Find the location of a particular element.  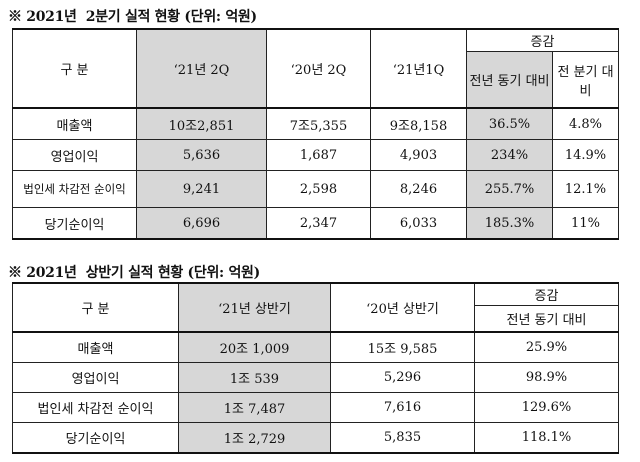

cell-20-h1: 7,616 is located at coordinates (402, 407).